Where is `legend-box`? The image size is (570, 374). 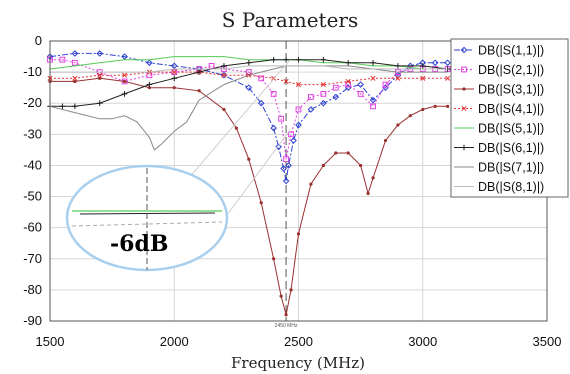
legend-box is located at coordinates (509, 118).